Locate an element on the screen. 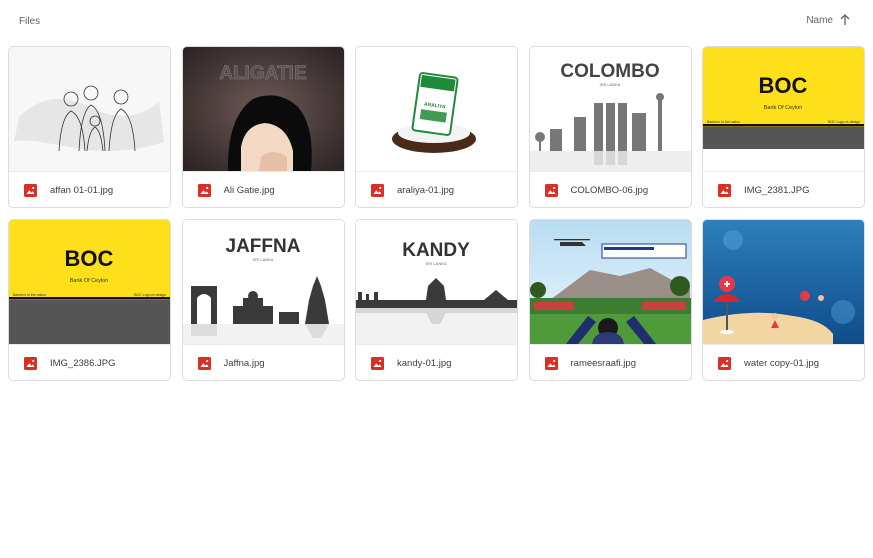  file-meta: Ali Gatie.jpg is located at coordinates (263, 189).